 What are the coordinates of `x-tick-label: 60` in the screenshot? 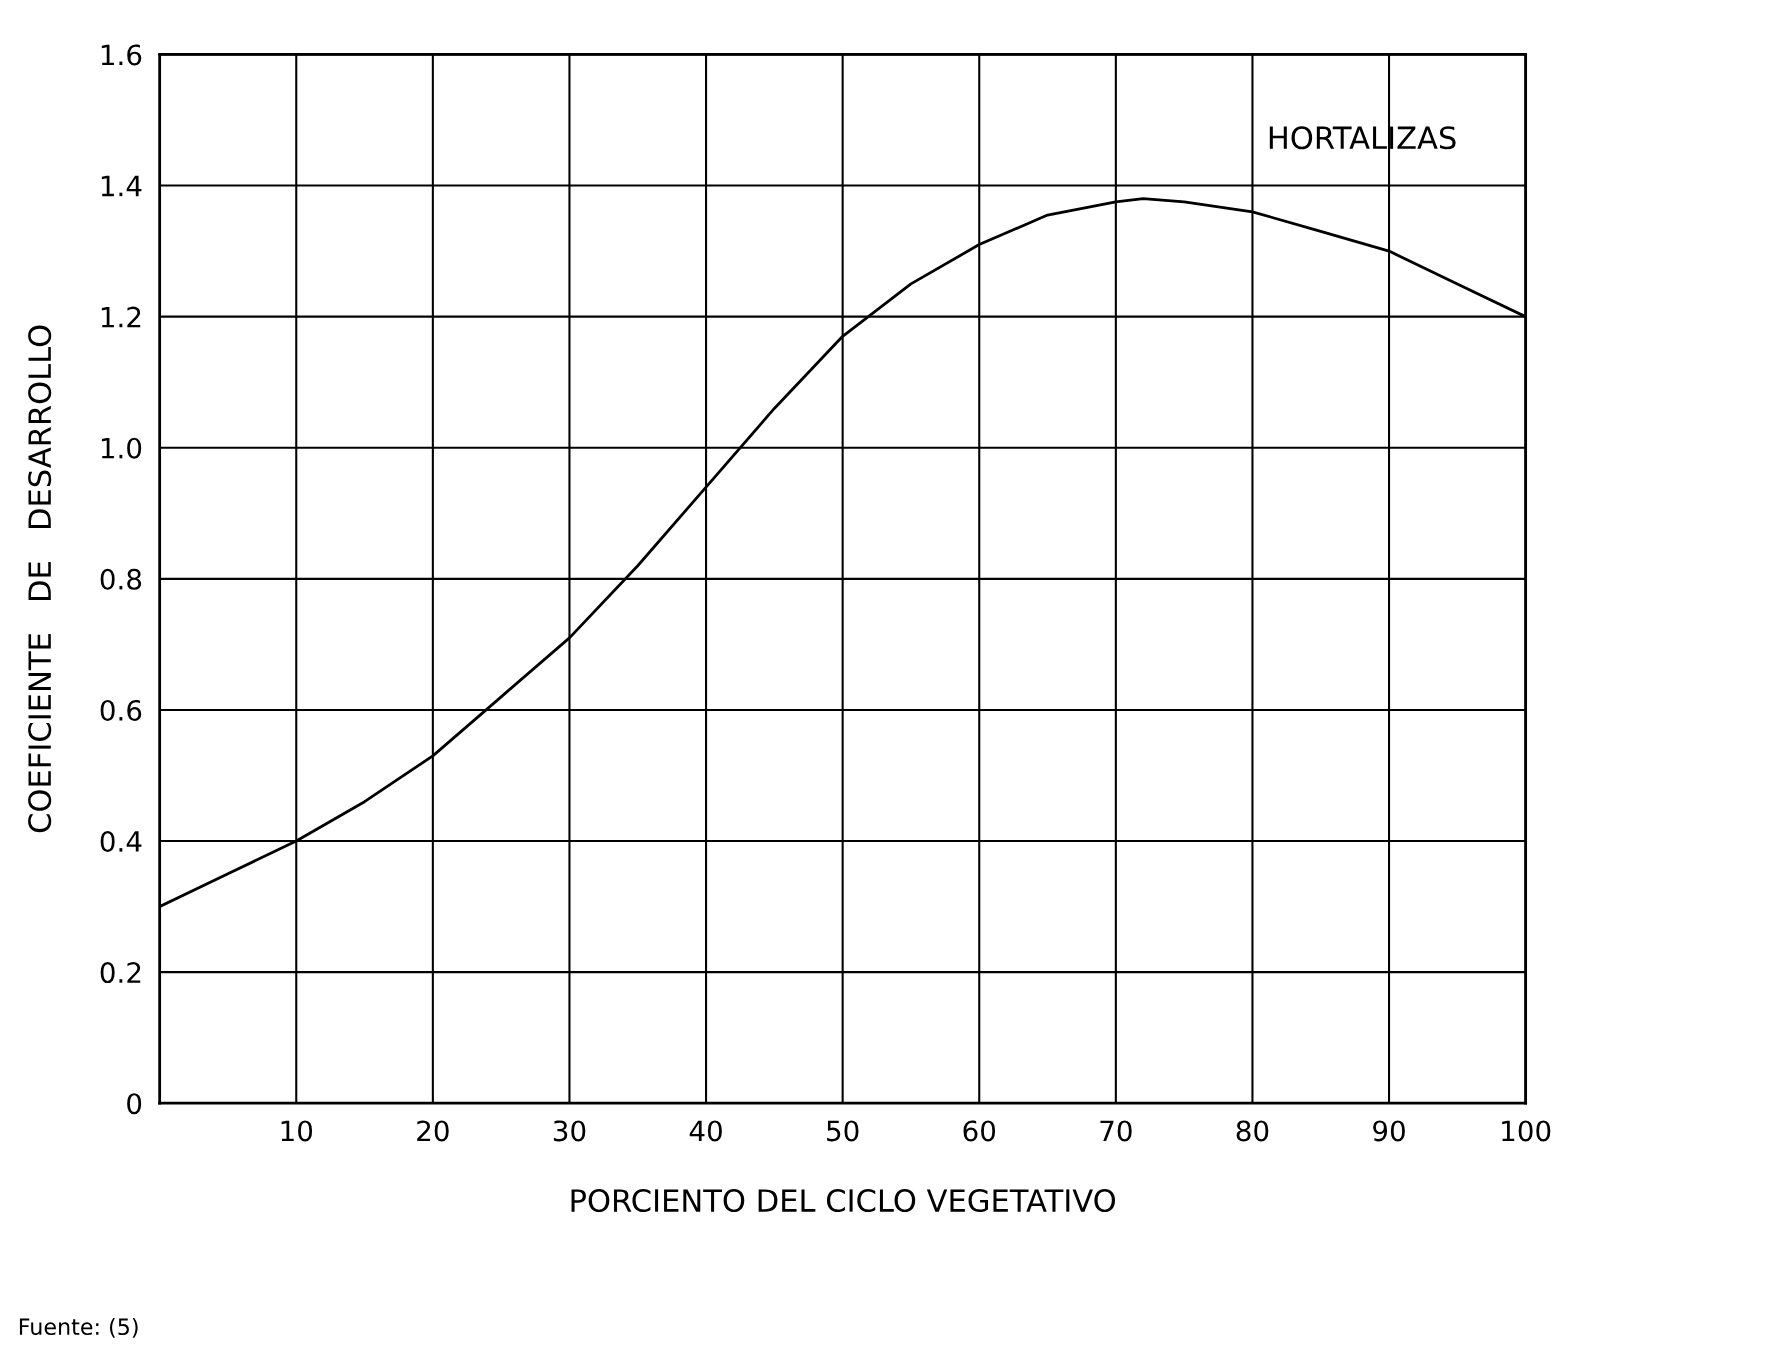 It's located at (979, 1131).